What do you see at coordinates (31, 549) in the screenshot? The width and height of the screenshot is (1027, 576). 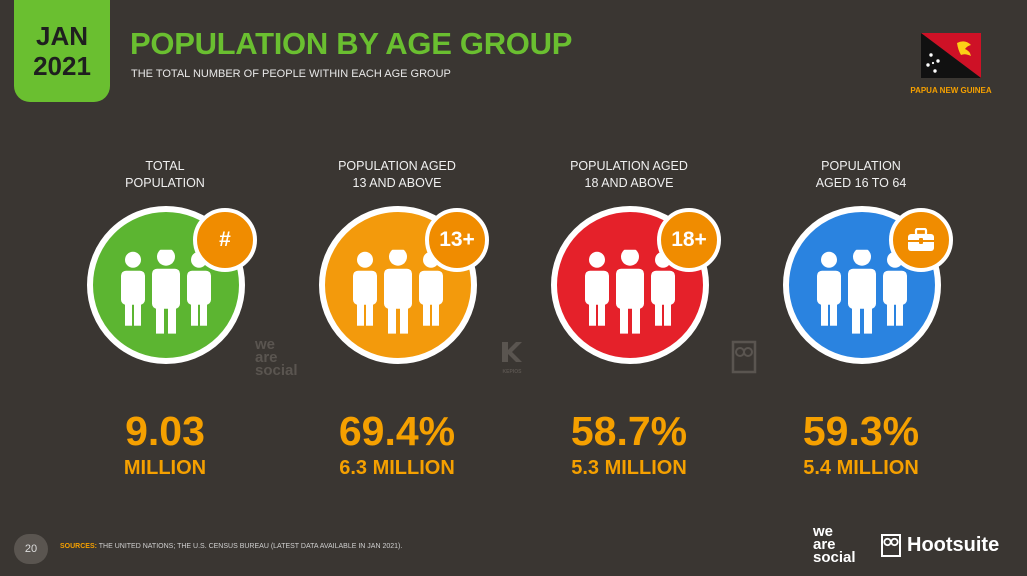 I see `page-number: 20` at bounding box center [31, 549].